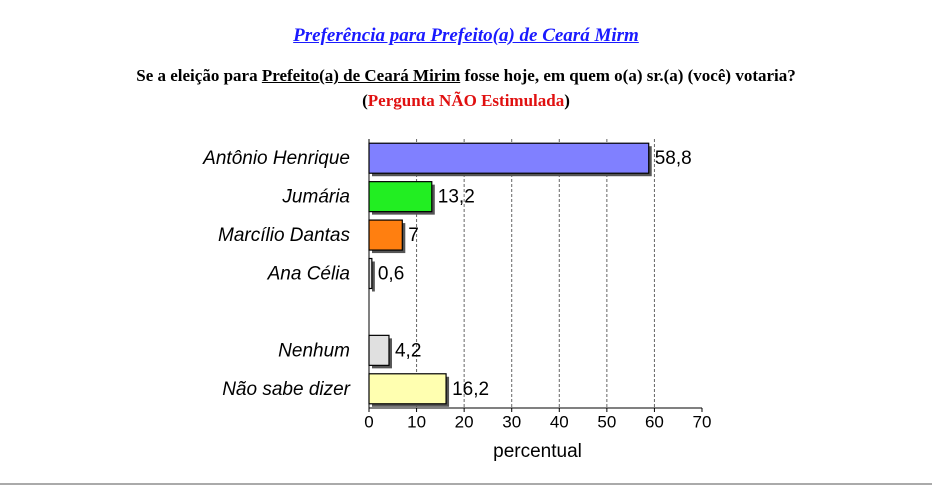 The width and height of the screenshot is (932, 486). I want to click on value-label: 7, so click(413, 235).